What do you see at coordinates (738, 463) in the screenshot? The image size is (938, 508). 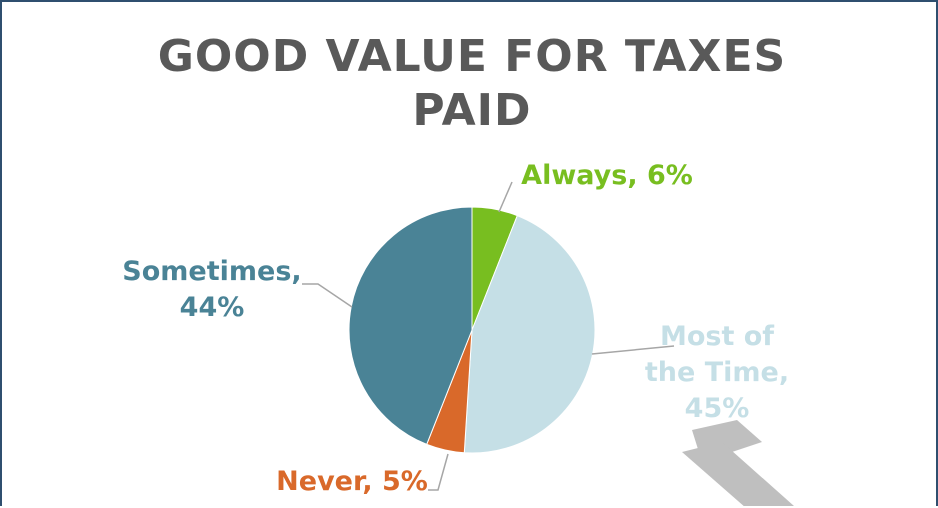 I see `watermark` at bounding box center [738, 463].